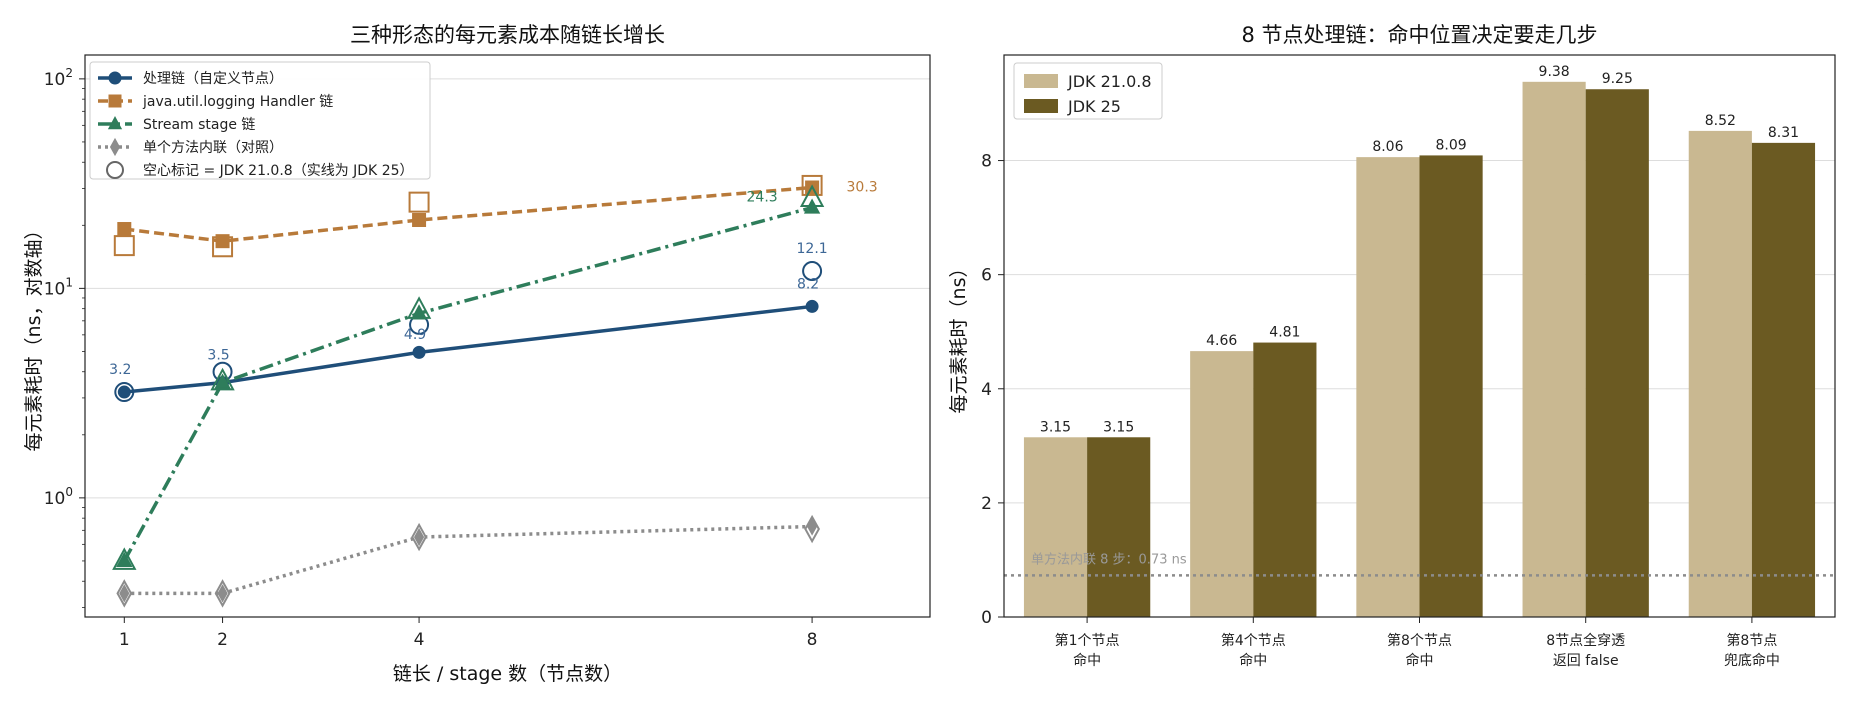  I want to click on chart-title: 8 节点处理链：命中位置决定要走几步, so click(1419, 35).